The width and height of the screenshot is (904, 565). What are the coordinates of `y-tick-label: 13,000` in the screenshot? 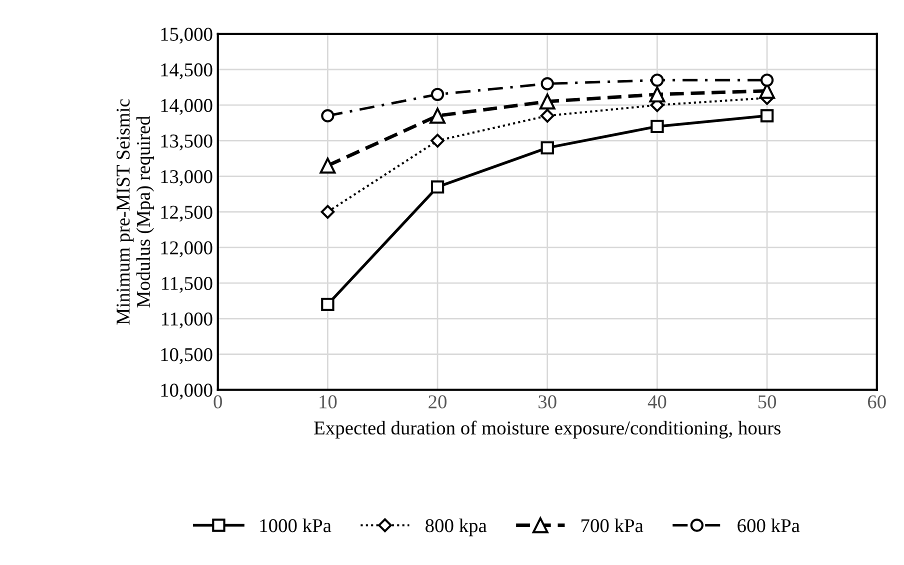 It's located at (186, 178).